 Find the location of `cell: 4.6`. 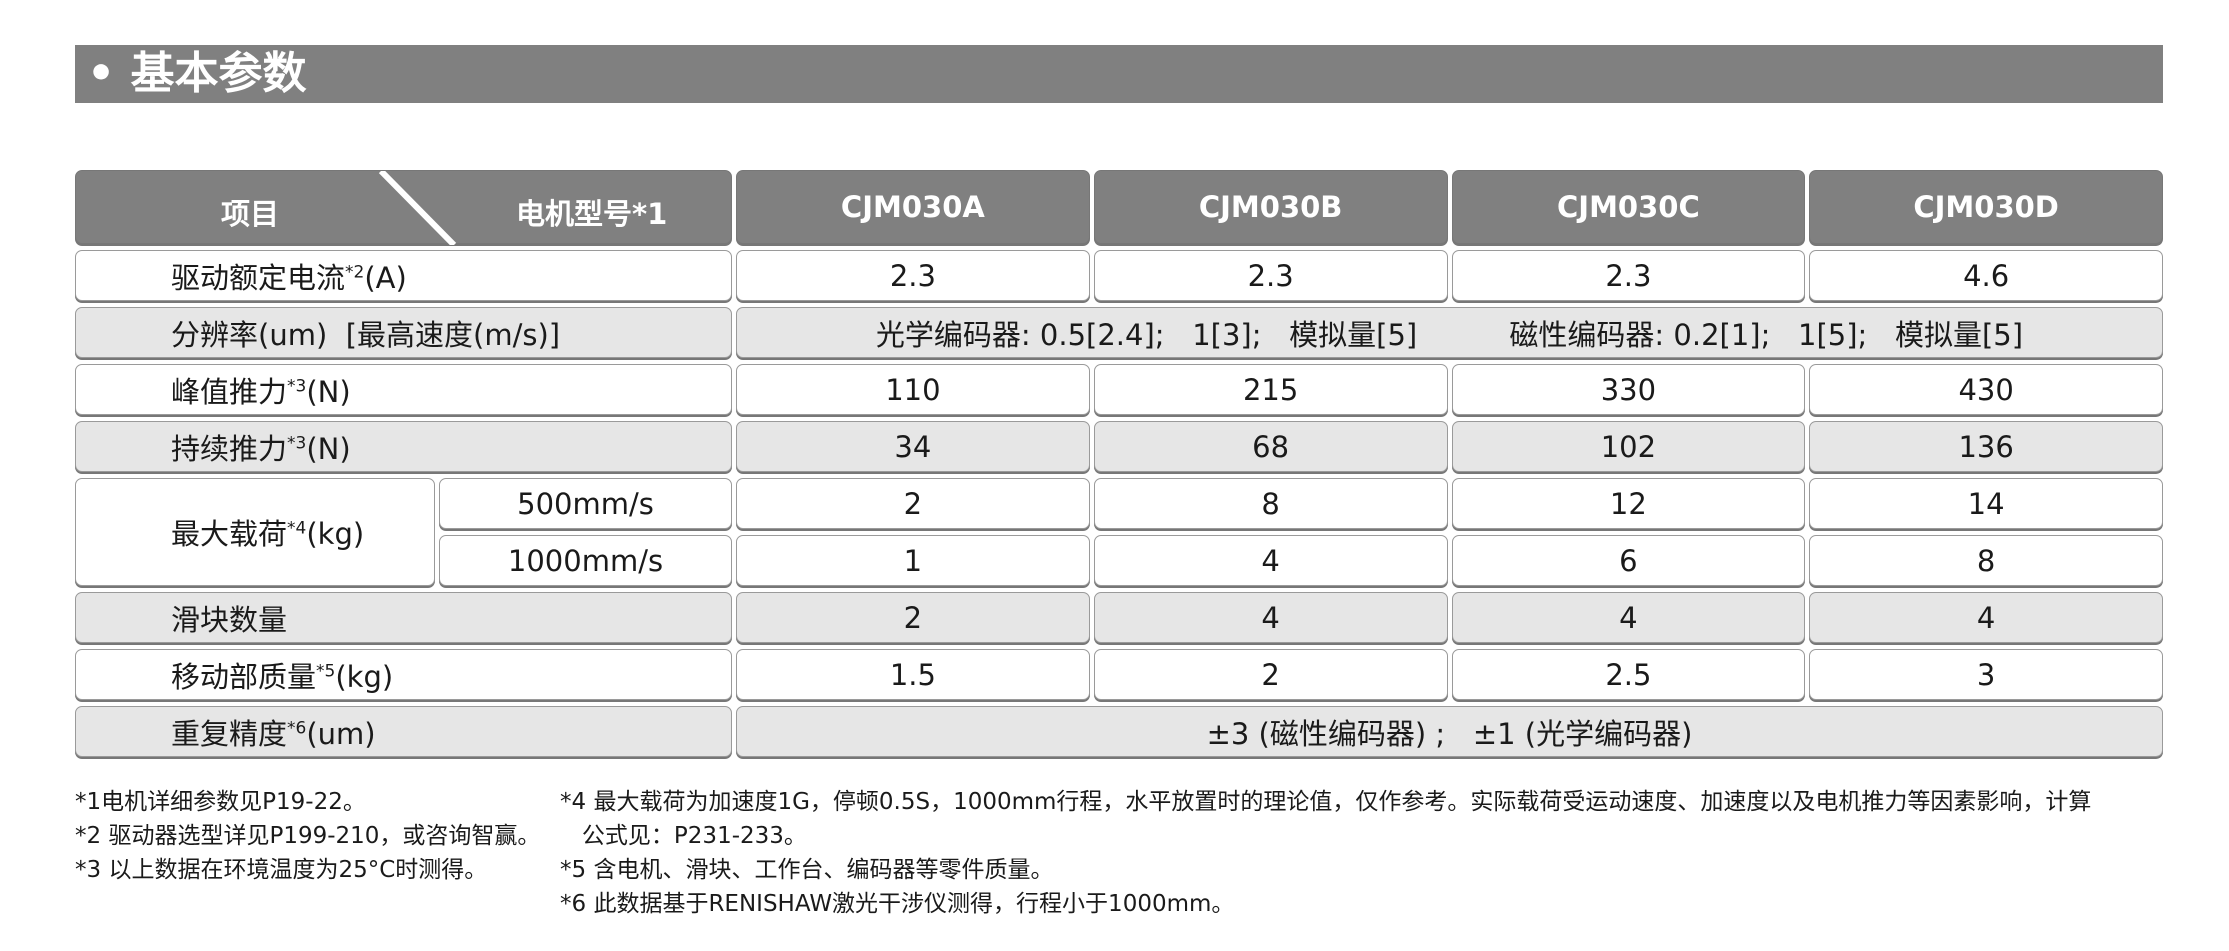

cell: 4.6 is located at coordinates (1986, 275).